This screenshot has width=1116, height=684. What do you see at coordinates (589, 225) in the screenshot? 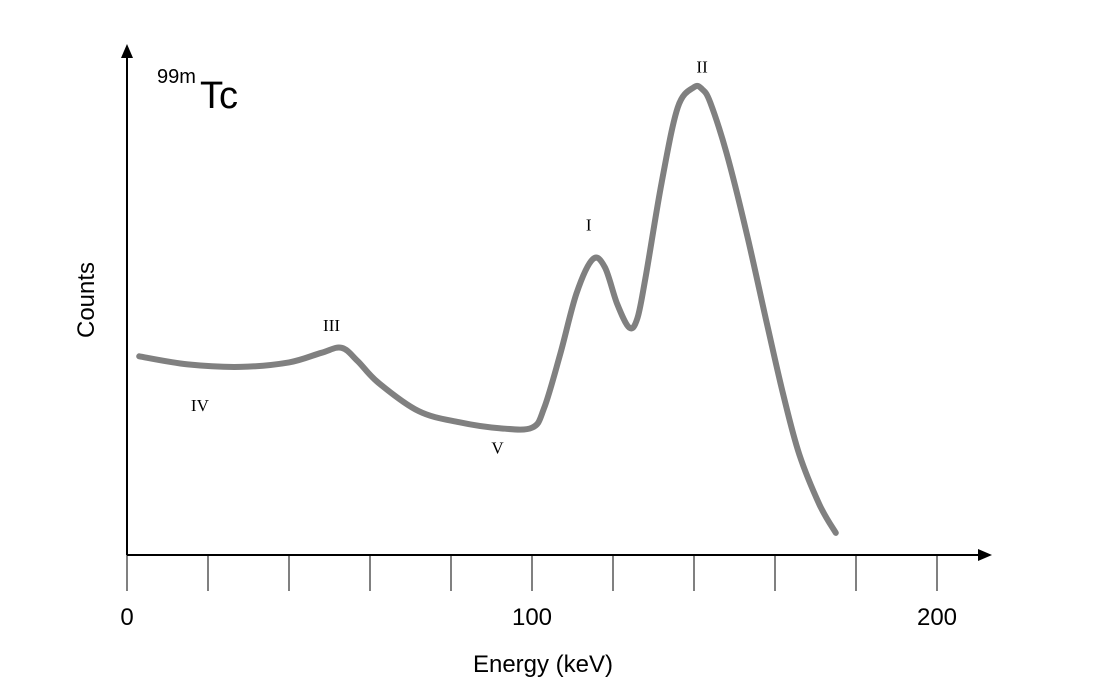
I see `region-label-i: I` at bounding box center [589, 225].